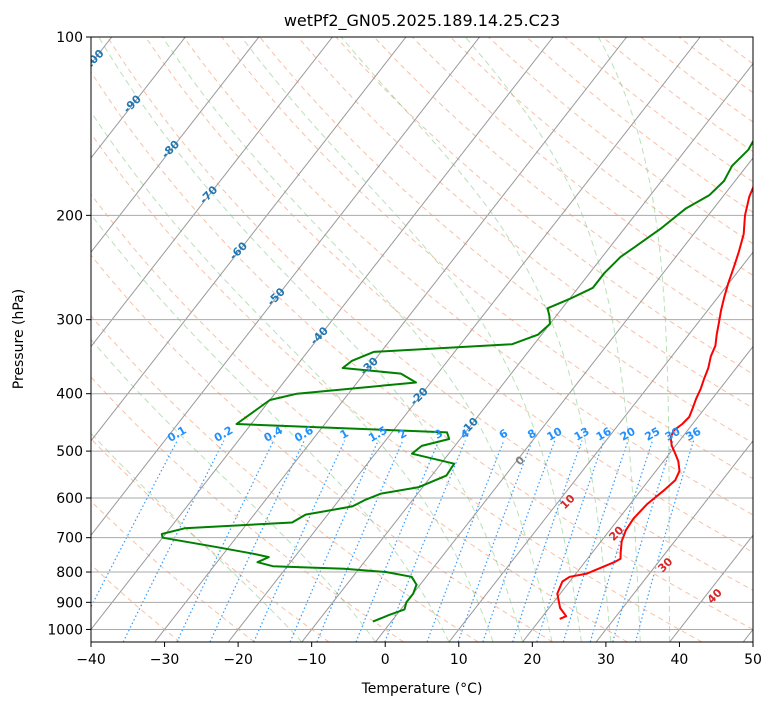  What do you see at coordinates (238, 660) in the screenshot?
I see `x-tick-label: −20` at bounding box center [238, 660].